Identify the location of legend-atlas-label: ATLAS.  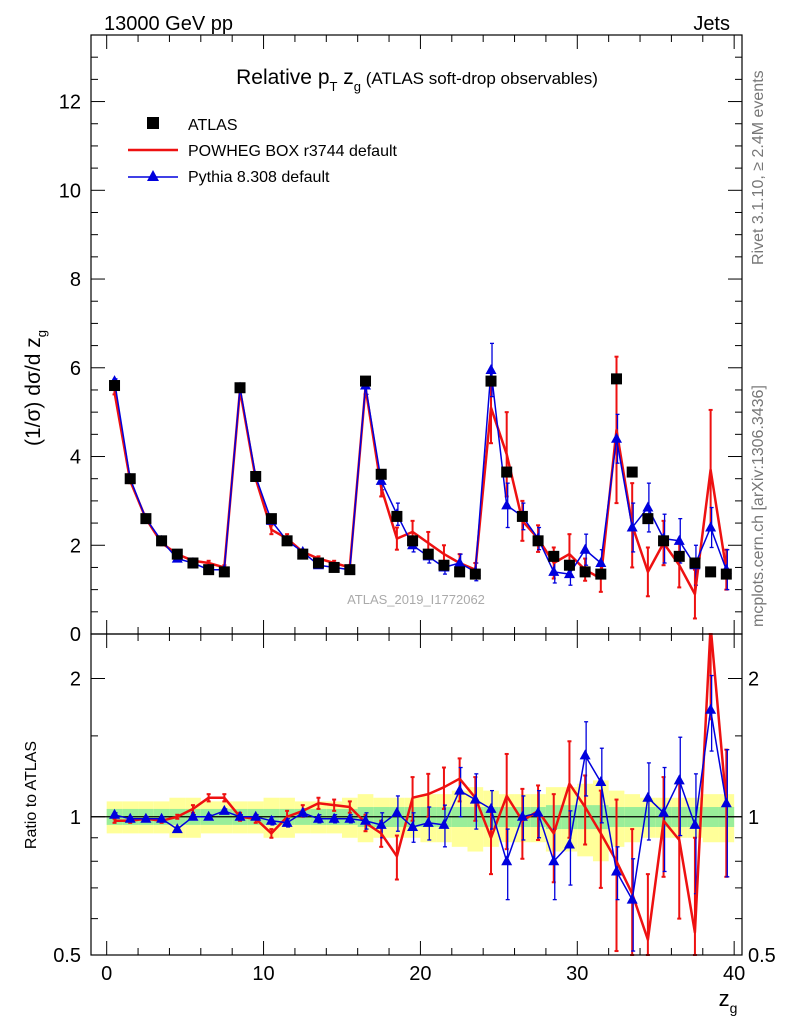
(213, 125).